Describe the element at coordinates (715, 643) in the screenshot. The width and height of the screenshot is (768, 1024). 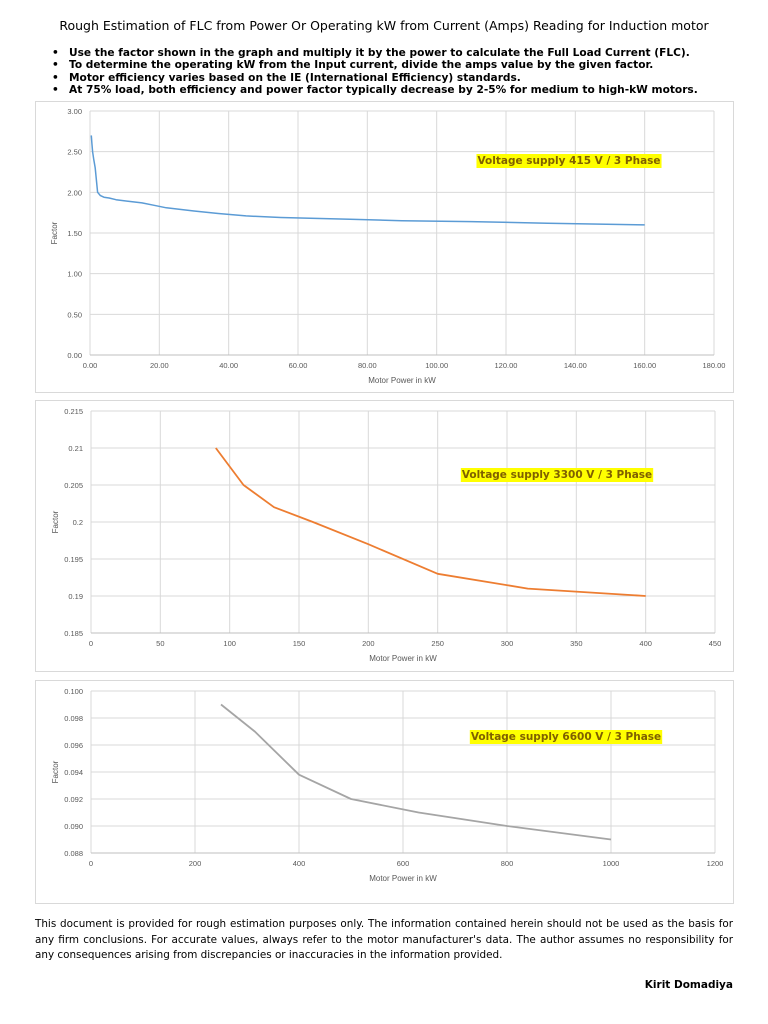
I see `x-tick-label: 450` at that location.